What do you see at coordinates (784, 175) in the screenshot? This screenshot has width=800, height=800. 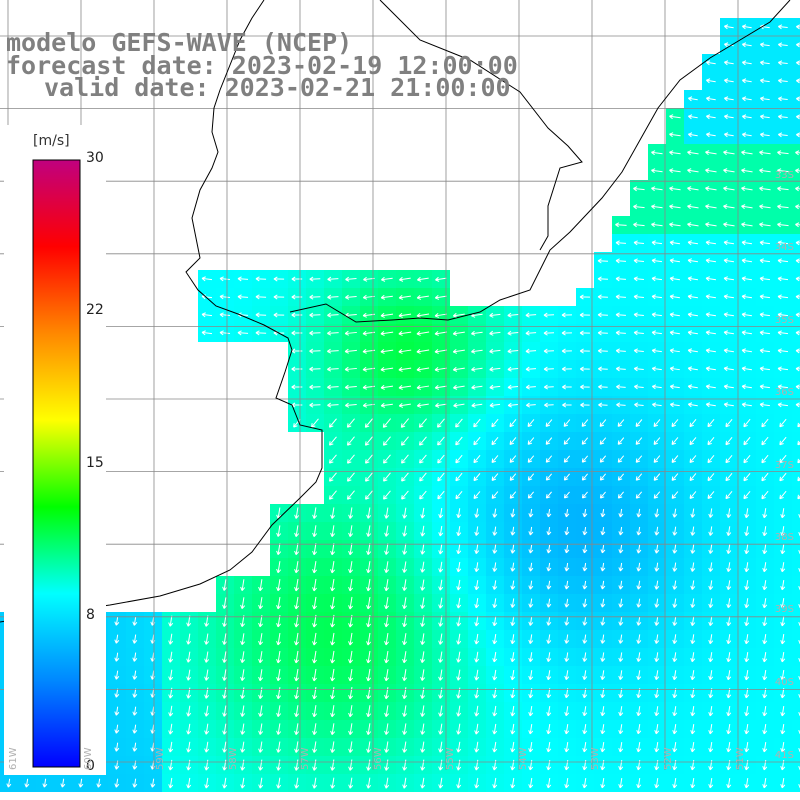 I see `lat-label: 33S` at bounding box center [784, 175].